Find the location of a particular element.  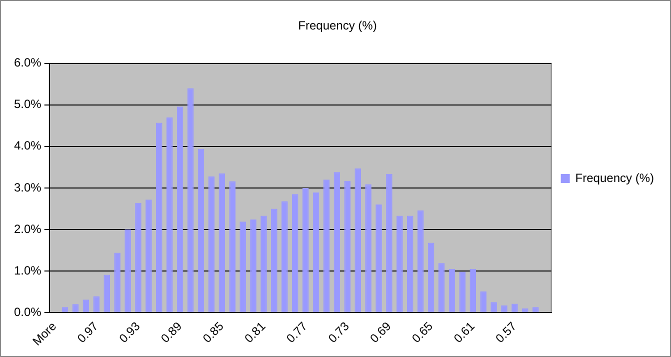

y-tick-label: 5.0% is located at coordinates (28, 104).